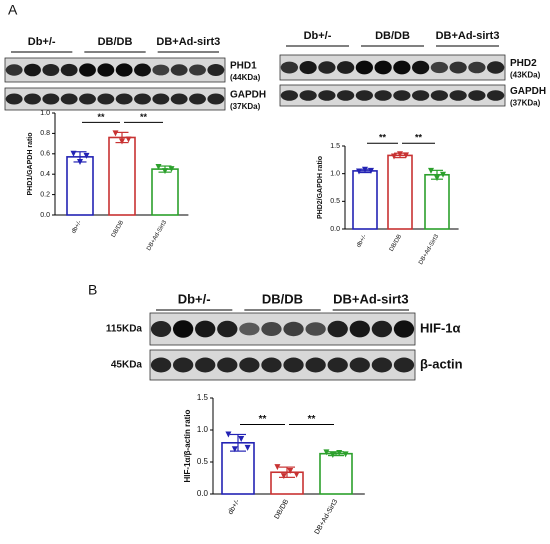 The image size is (550, 544). What do you see at coordinates (203, 397) in the screenshot?
I see `y-tick-label: 1.5` at bounding box center [203, 397].